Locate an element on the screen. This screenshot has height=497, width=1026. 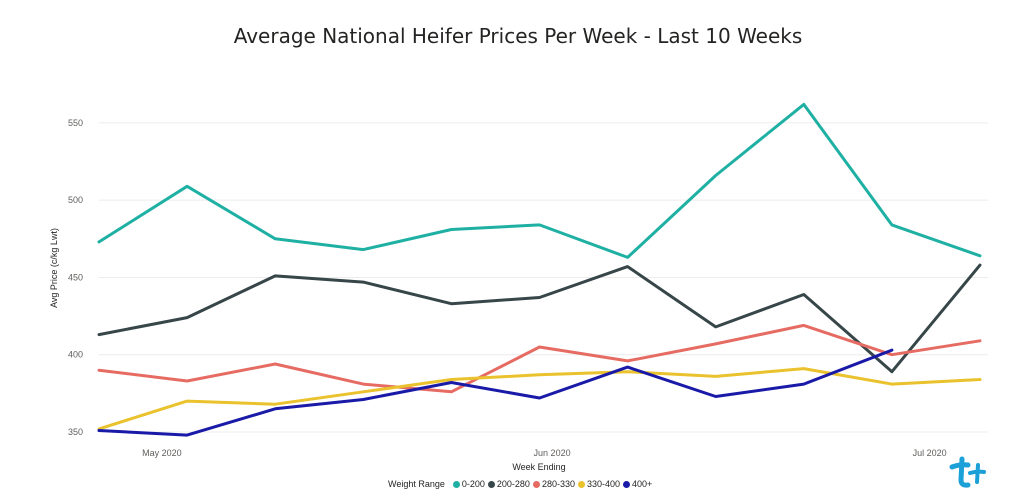
legend-label: 330-400 is located at coordinates (603, 484).